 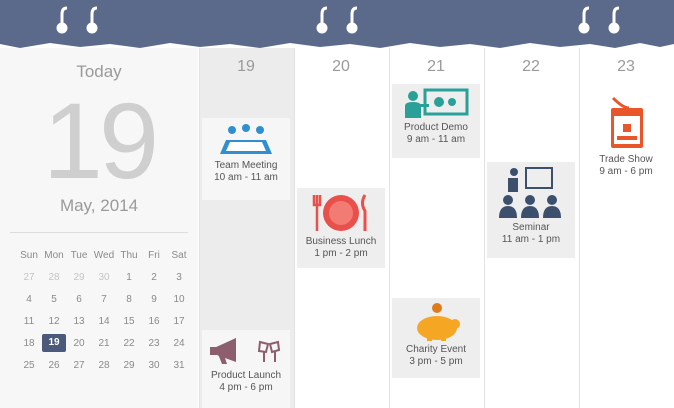 I want to click on date-cell: 9, so click(x=154, y=299).